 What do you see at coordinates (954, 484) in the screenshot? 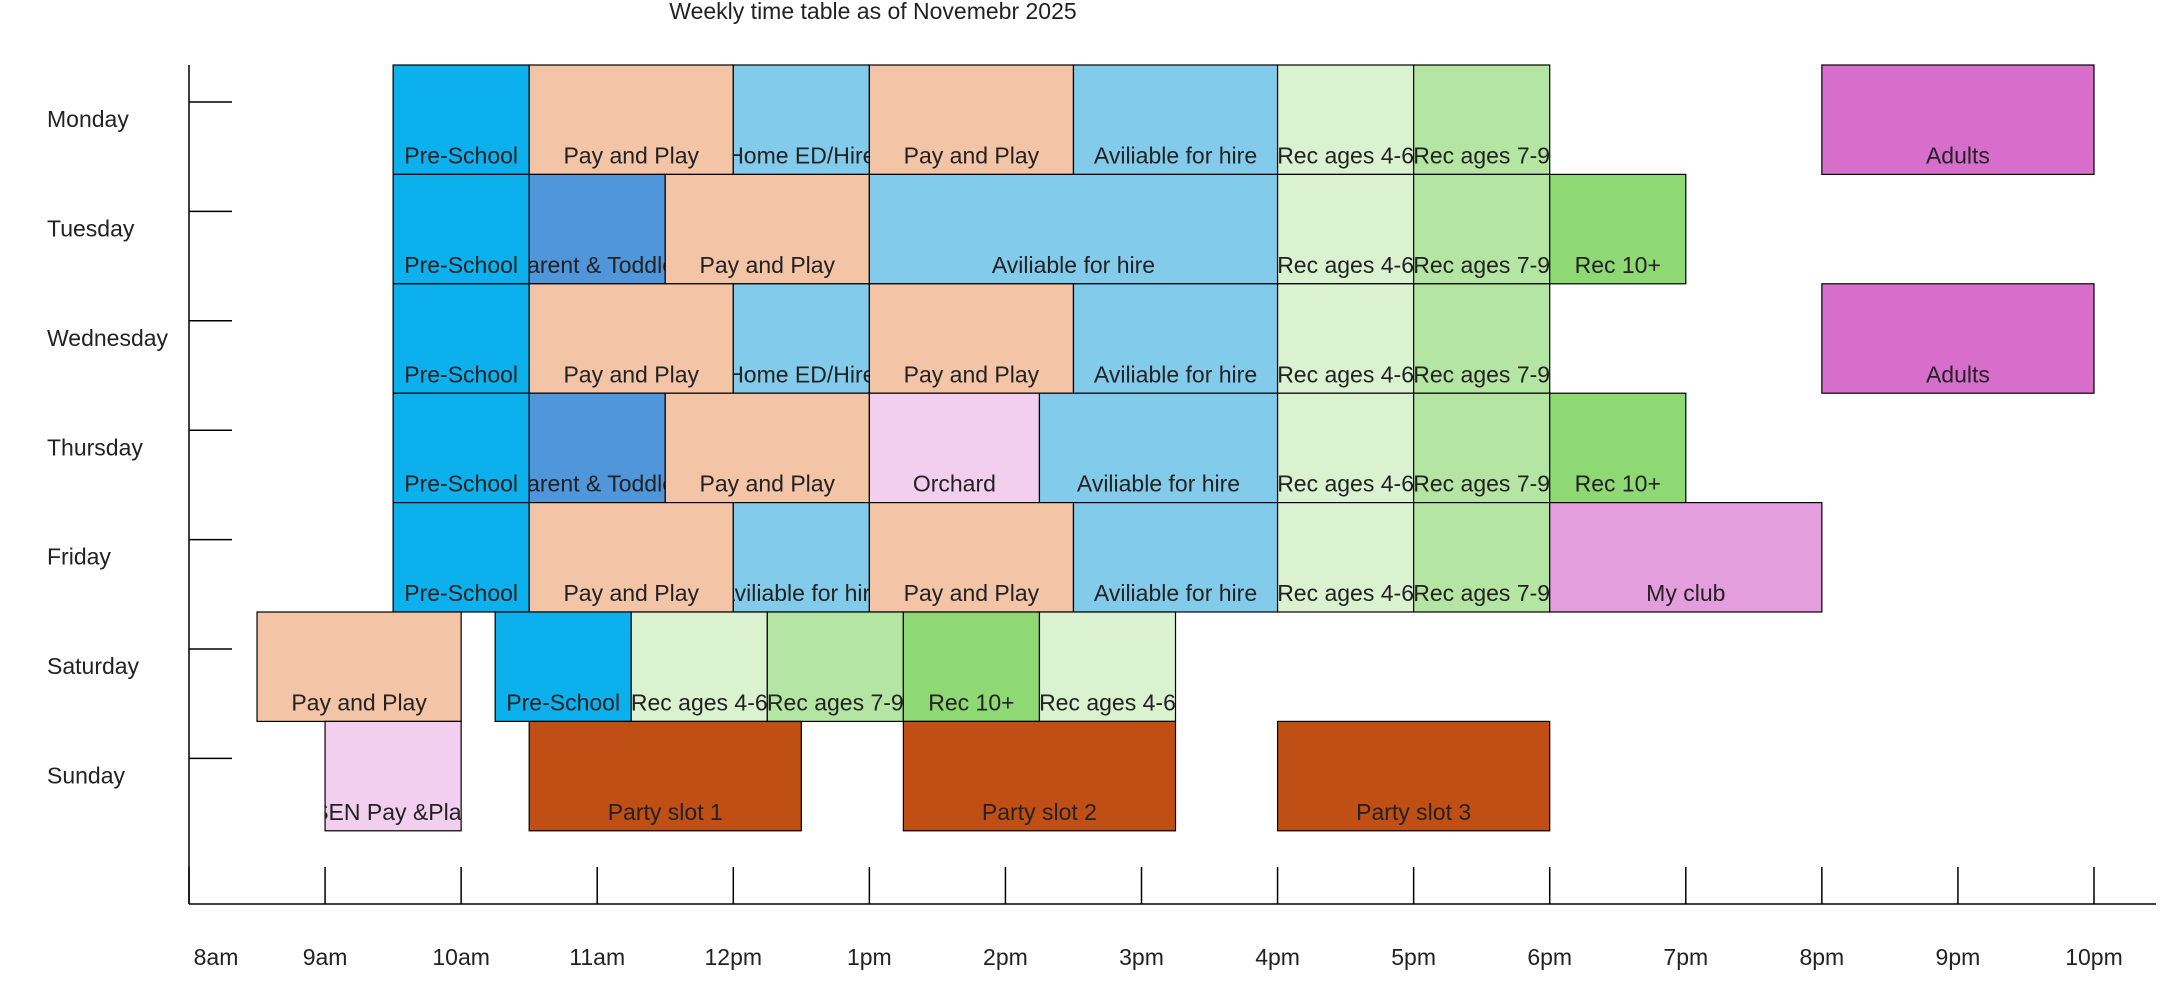
I see `session-label: Orchard` at bounding box center [954, 484].